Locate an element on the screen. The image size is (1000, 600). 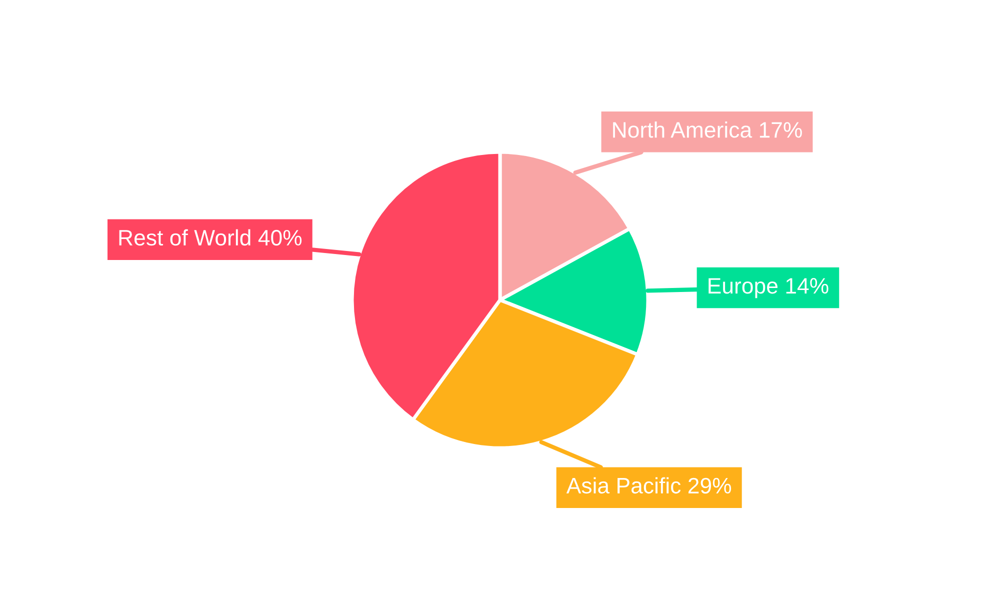
slice-label: North America 17% is located at coordinates (707, 129).